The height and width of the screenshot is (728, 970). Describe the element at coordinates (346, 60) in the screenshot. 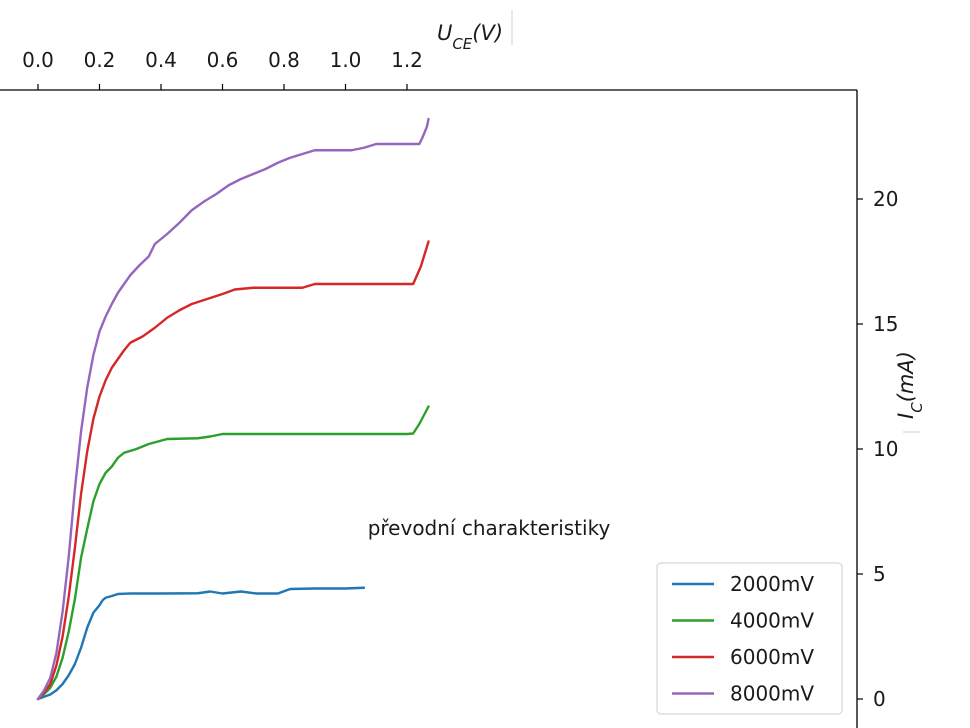

I see `x-tick-label: 1.0` at that location.